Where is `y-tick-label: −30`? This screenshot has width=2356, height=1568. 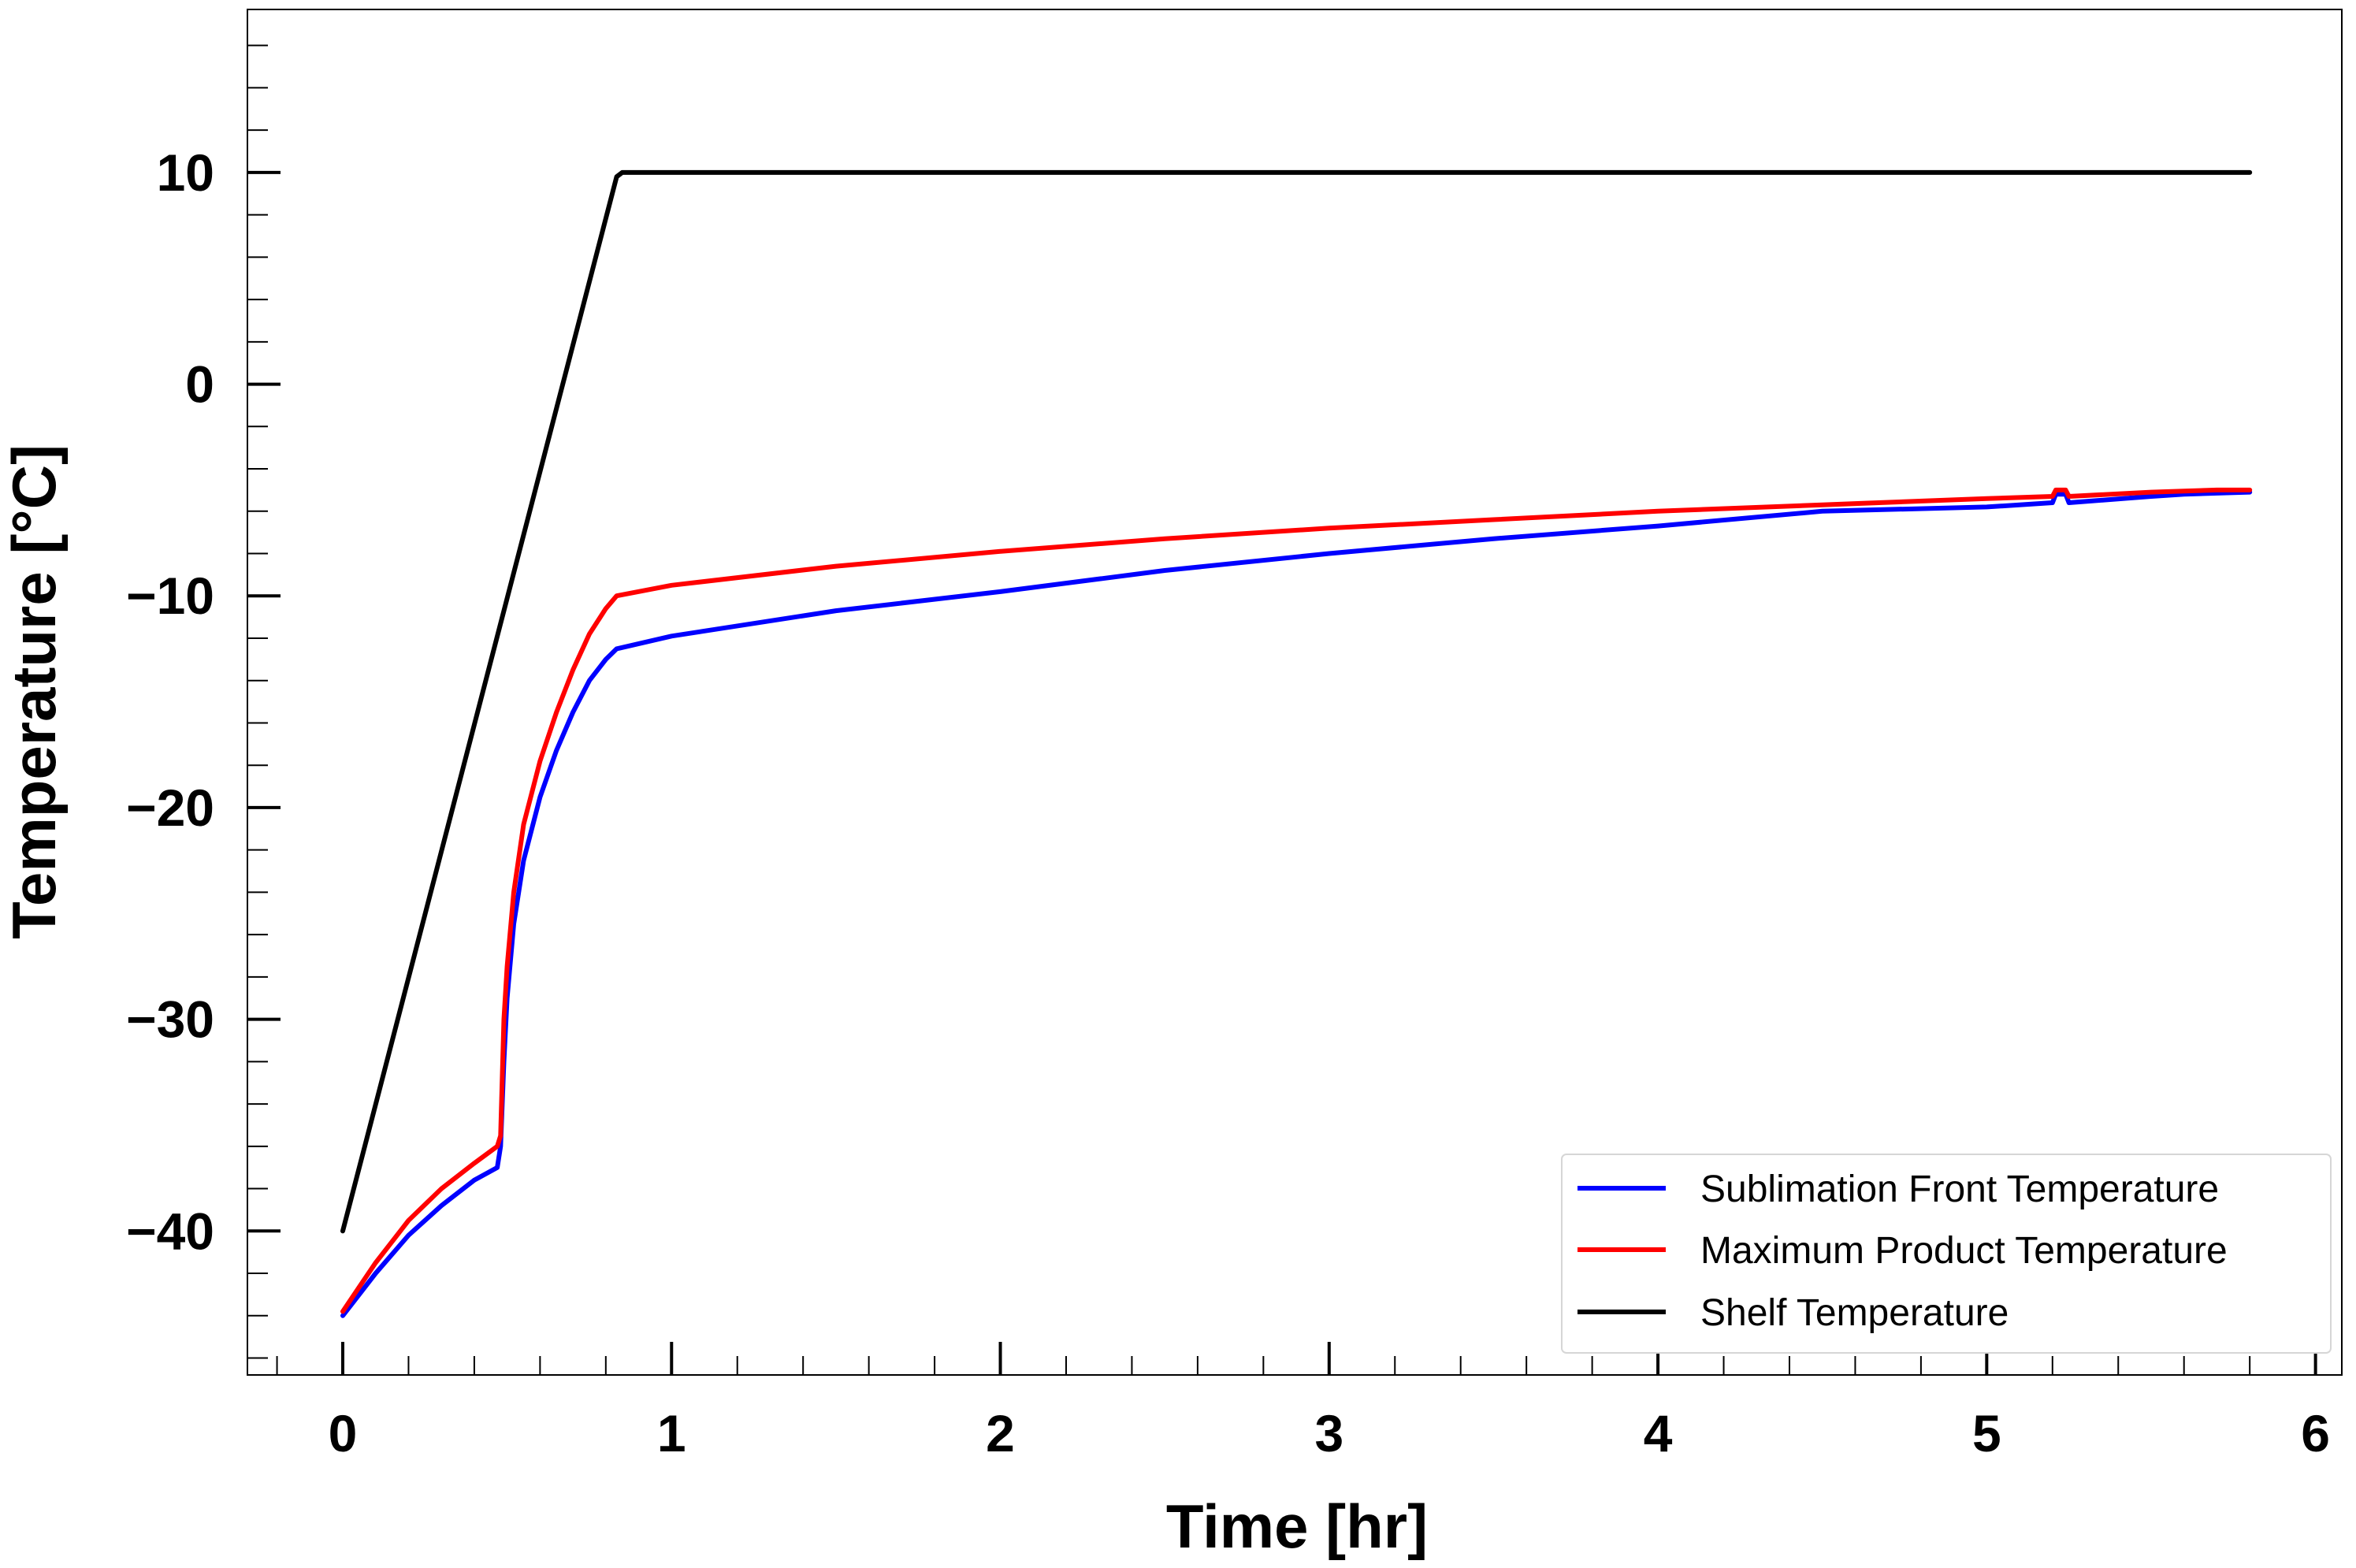
y-tick-label: −30 is located at coordinates (170, 1020).